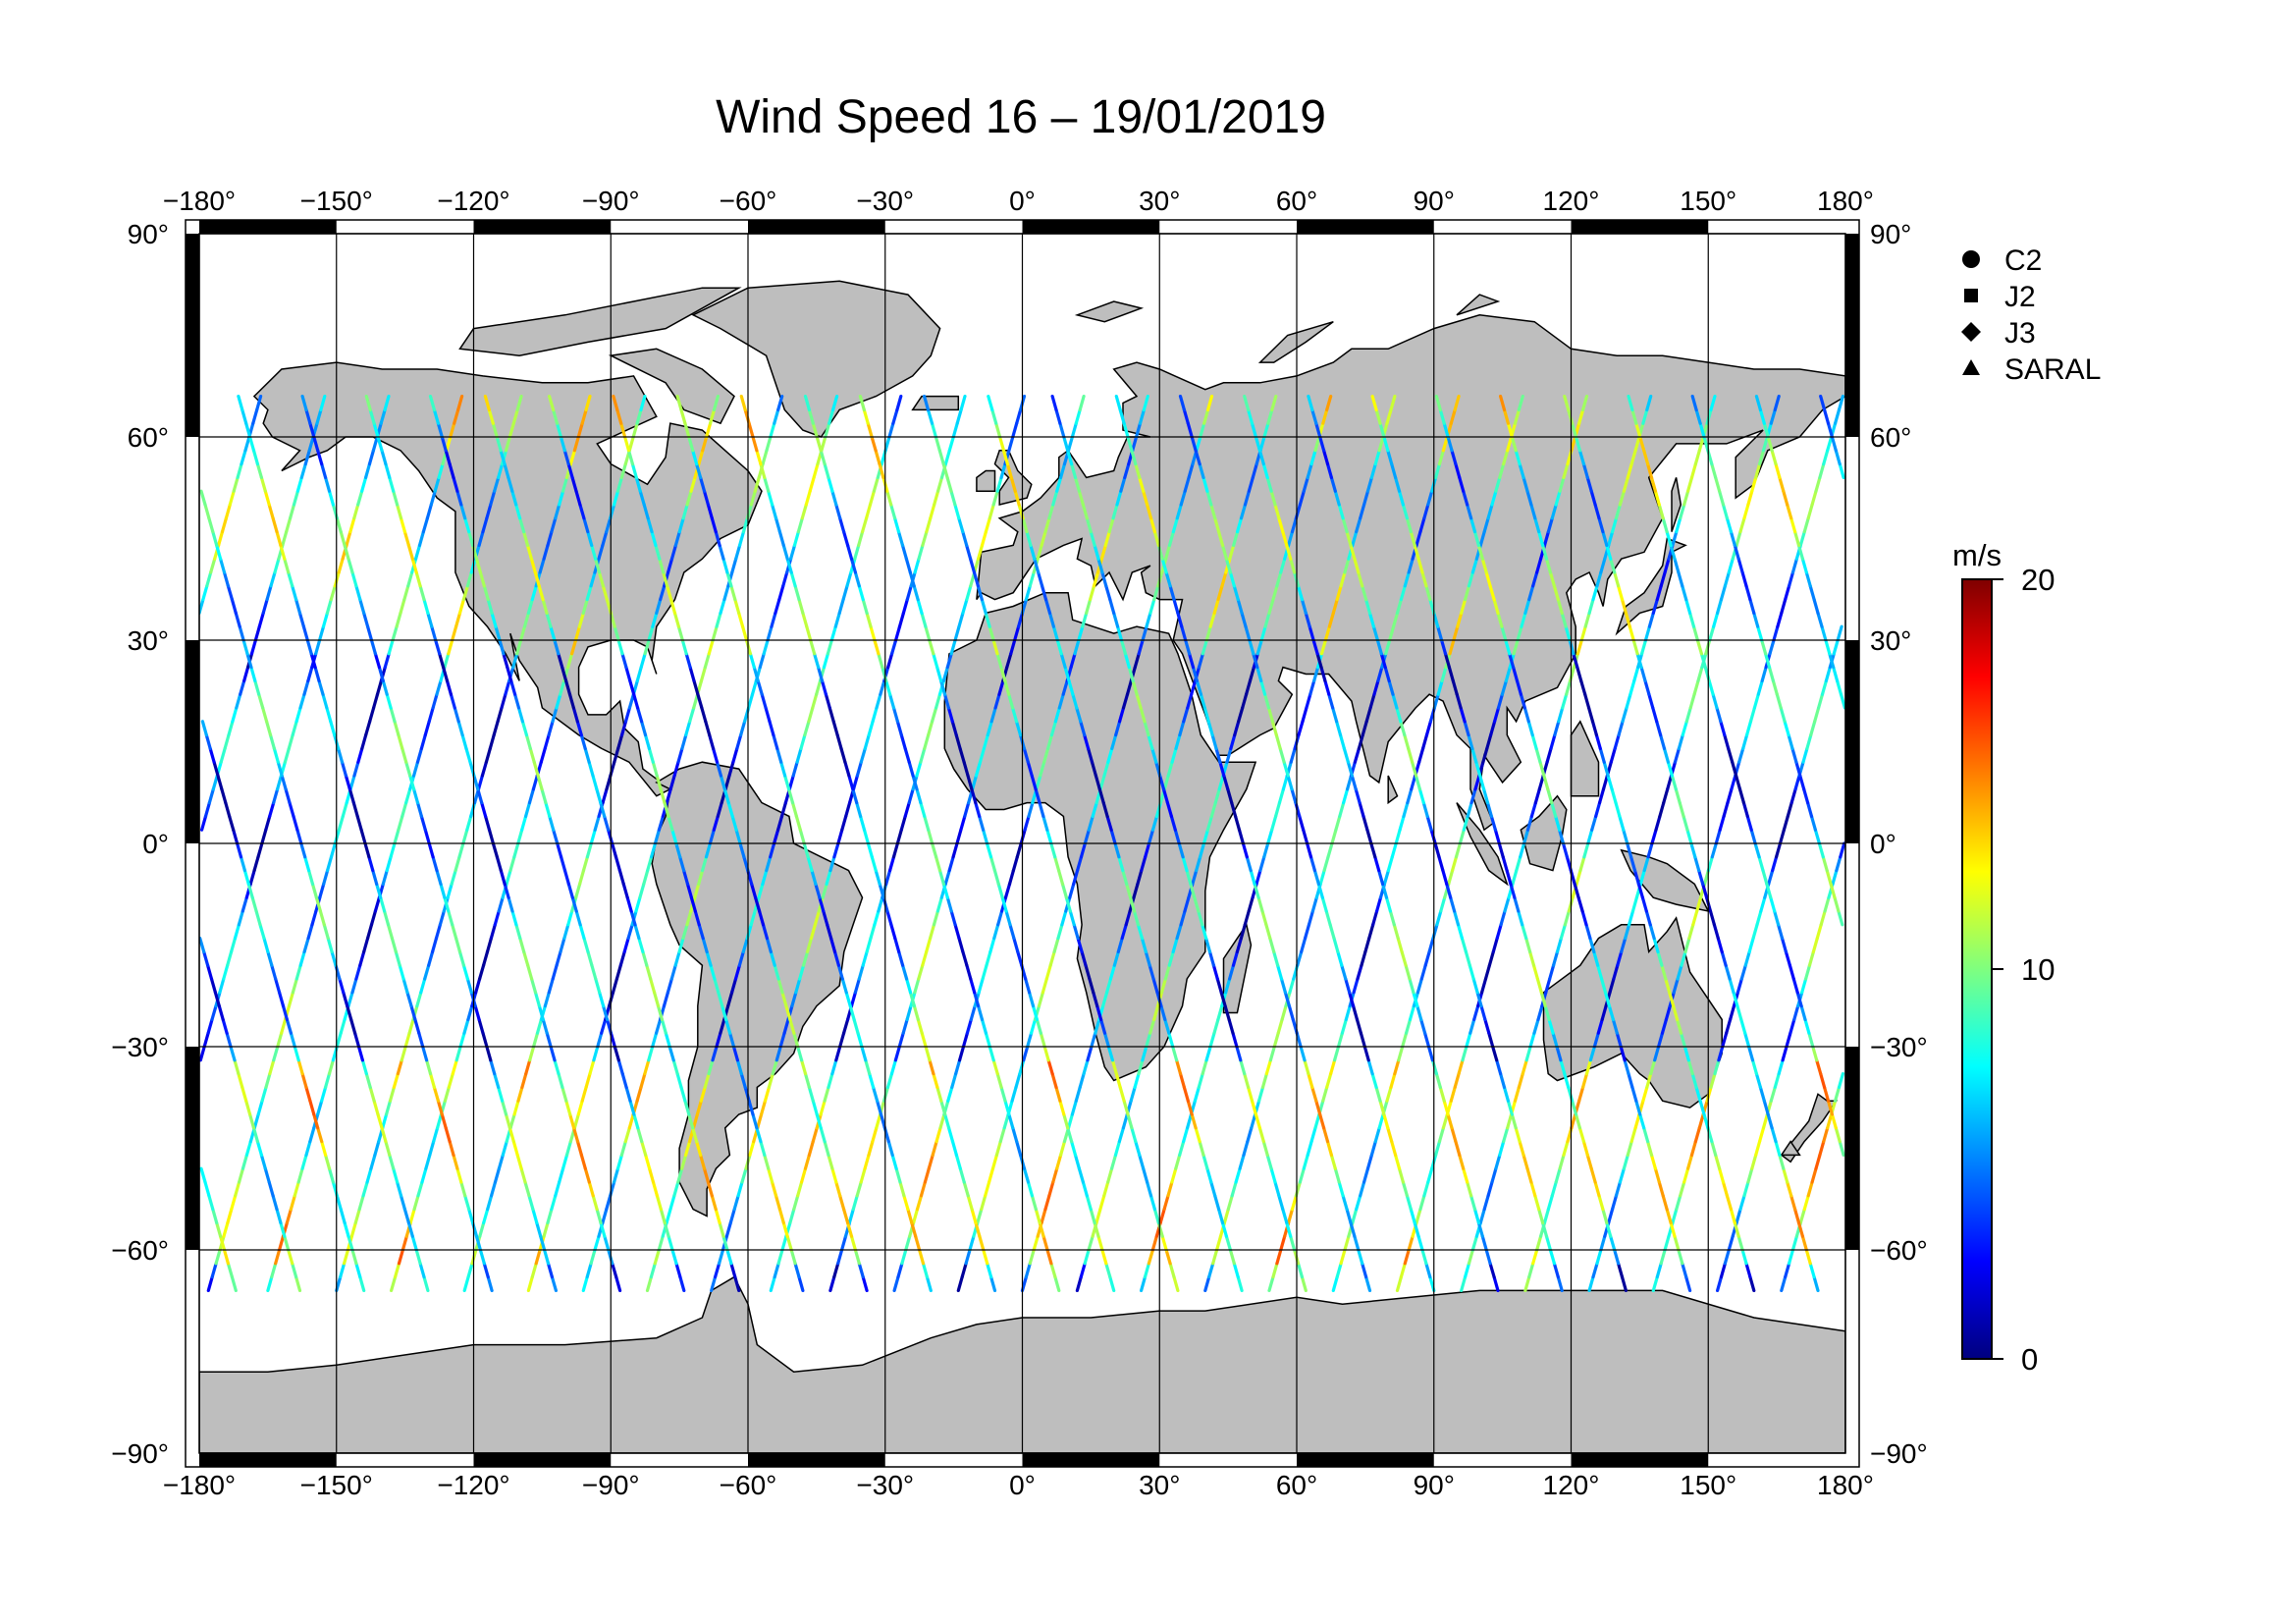 This screenshot has height=1623, width=2296. I want to click on legend-label: J2, so click(2020, 297).